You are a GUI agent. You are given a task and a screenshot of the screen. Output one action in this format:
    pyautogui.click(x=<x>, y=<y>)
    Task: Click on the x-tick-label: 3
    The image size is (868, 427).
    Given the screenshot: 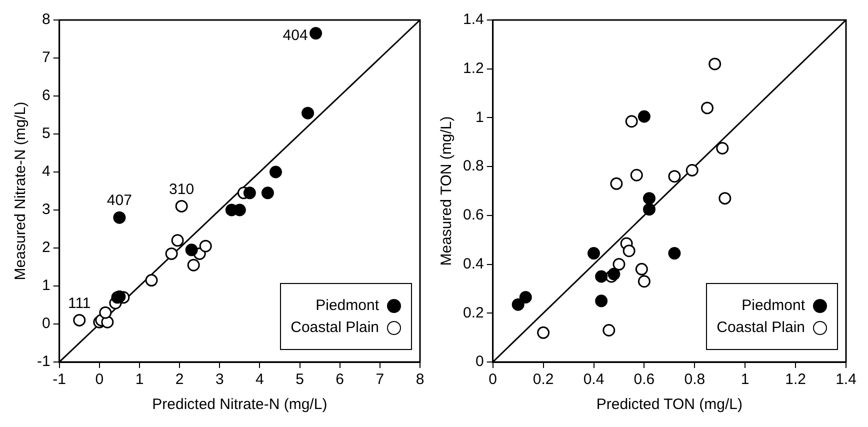 What is the action you would take?
    pyautogui.click(x=219, y=379)
    